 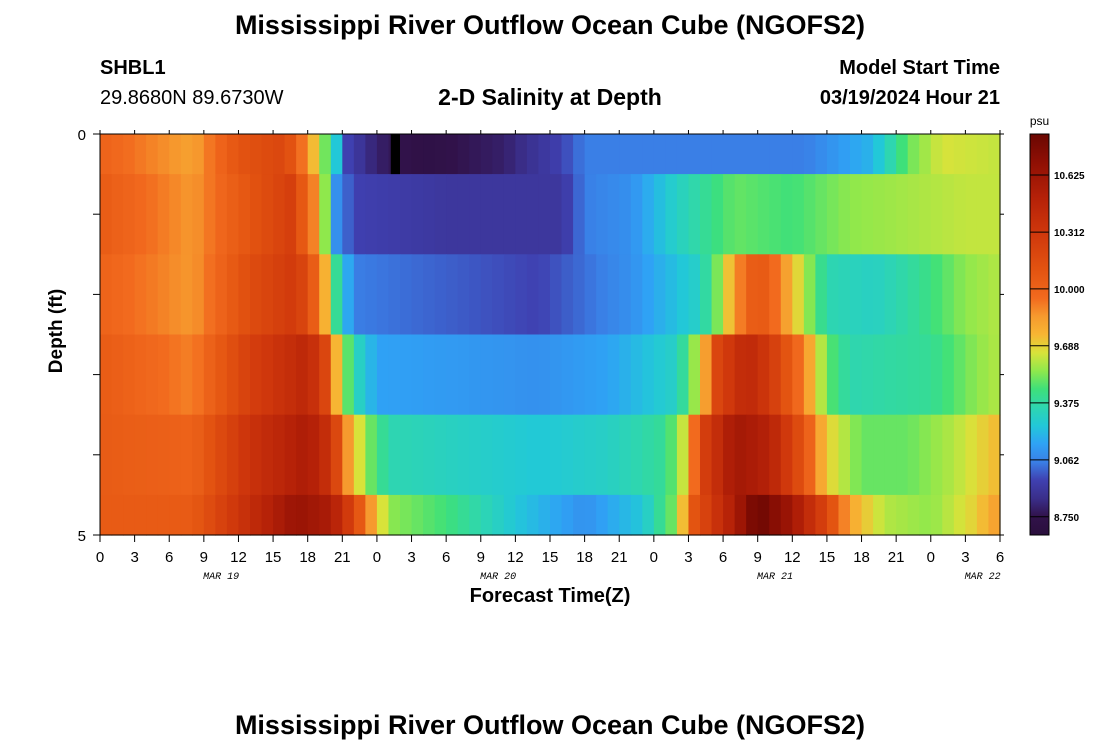 I want to click on x-axis-label: Forecast Time(Z), so click(x=550, y=596).